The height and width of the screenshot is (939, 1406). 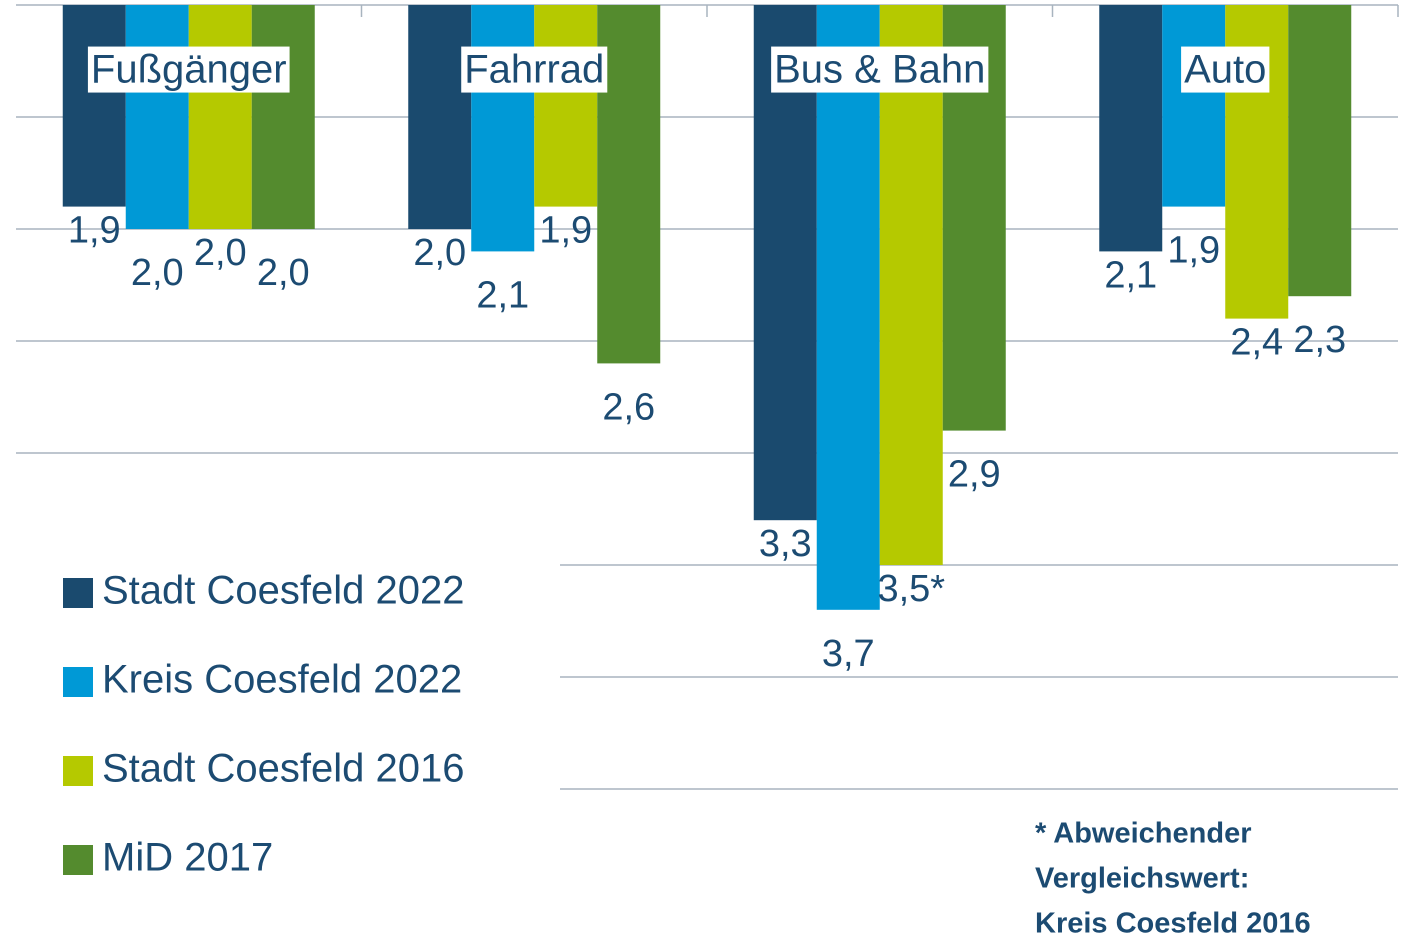 I want to click on category-label: Fußgänger, so click(x=189, y=70).